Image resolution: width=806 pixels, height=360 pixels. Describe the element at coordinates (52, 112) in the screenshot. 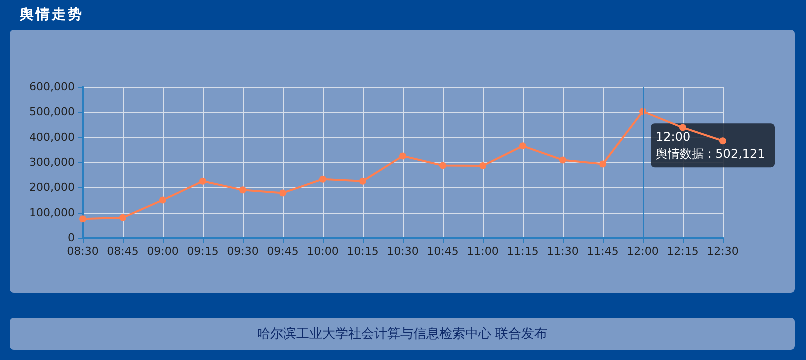

I see `y-tick-label: 500,000` at that location.